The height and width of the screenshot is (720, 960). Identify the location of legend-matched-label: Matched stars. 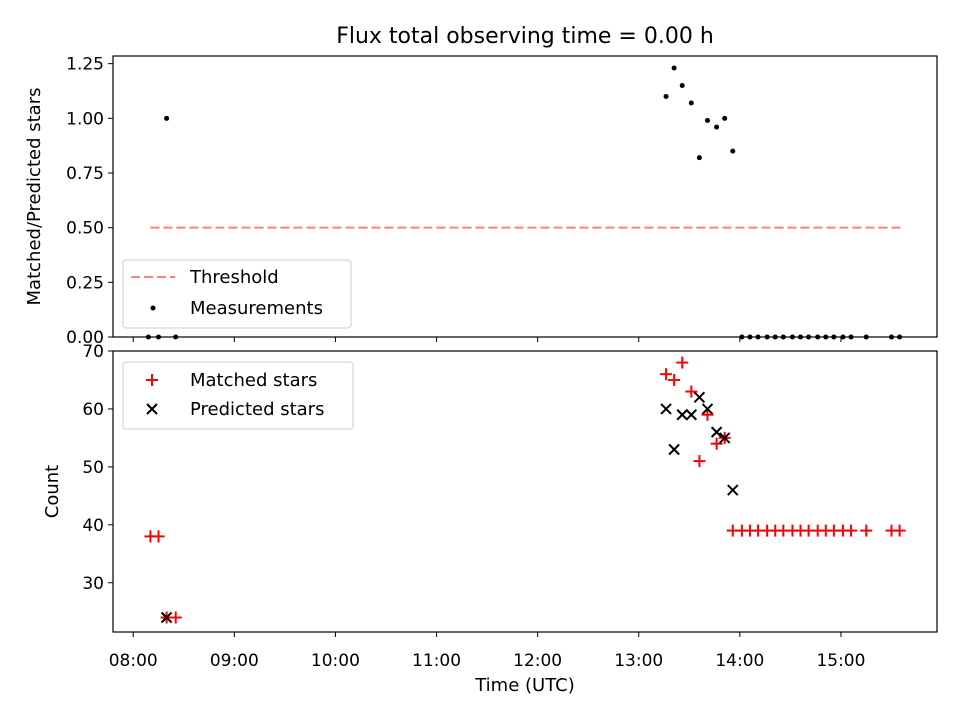
(253, 380).